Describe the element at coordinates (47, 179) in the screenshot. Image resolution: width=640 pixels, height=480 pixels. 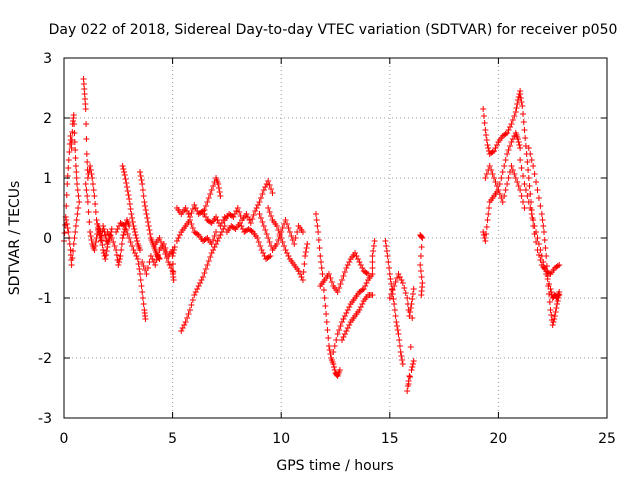
I see `y-tick-label: 1` at that location.